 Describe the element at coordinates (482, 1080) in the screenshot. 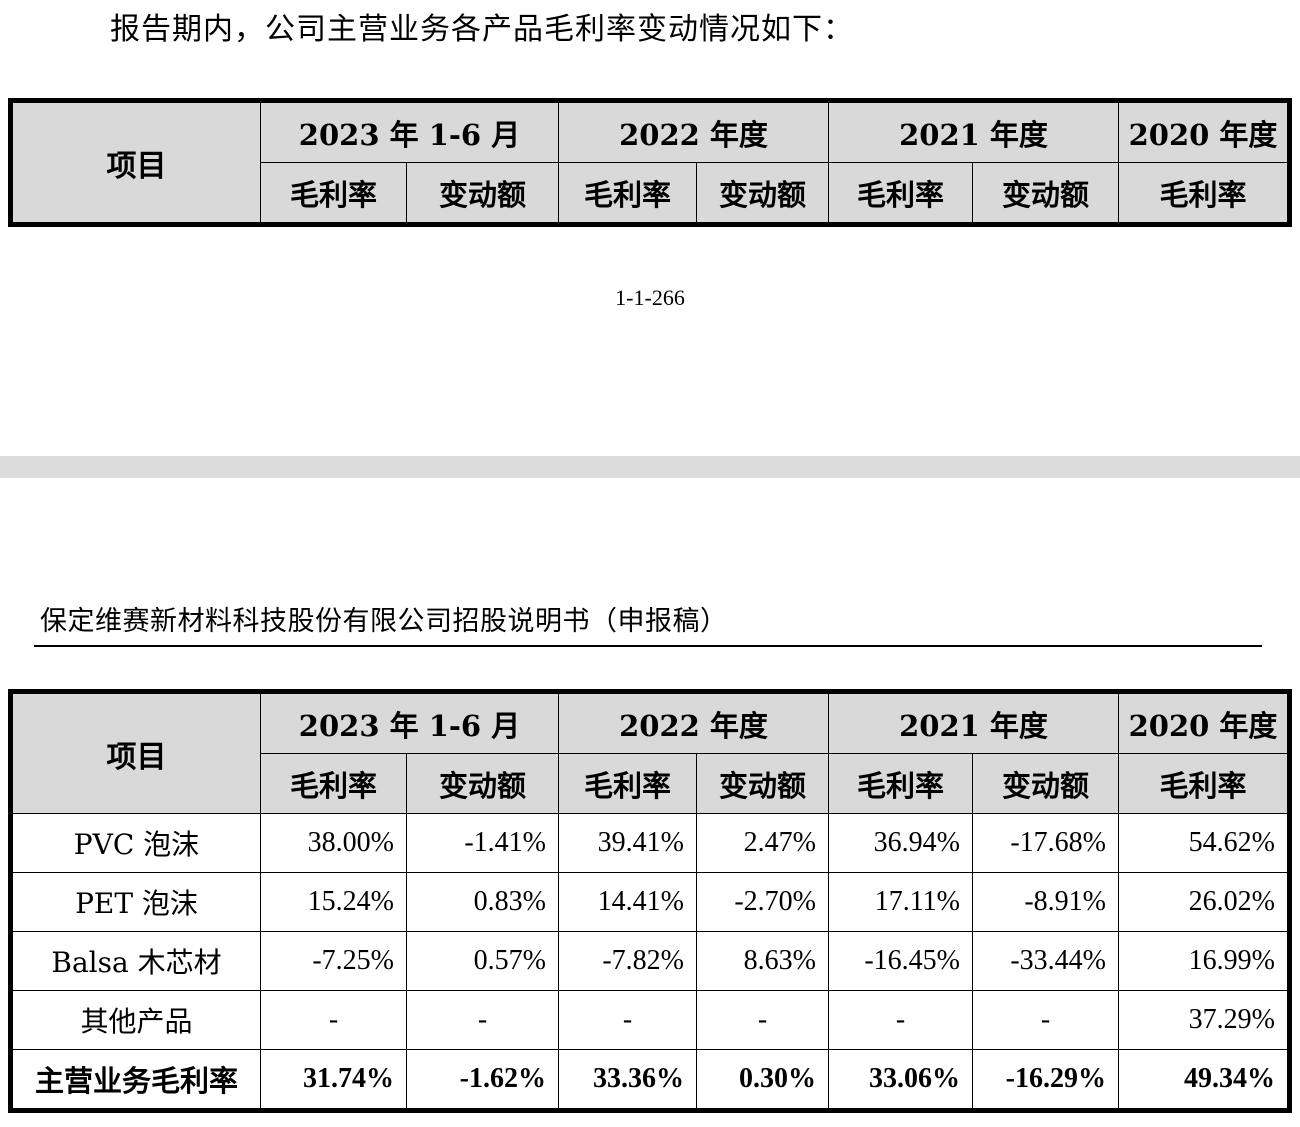

I see `table-cell: -1.62%` at that location.